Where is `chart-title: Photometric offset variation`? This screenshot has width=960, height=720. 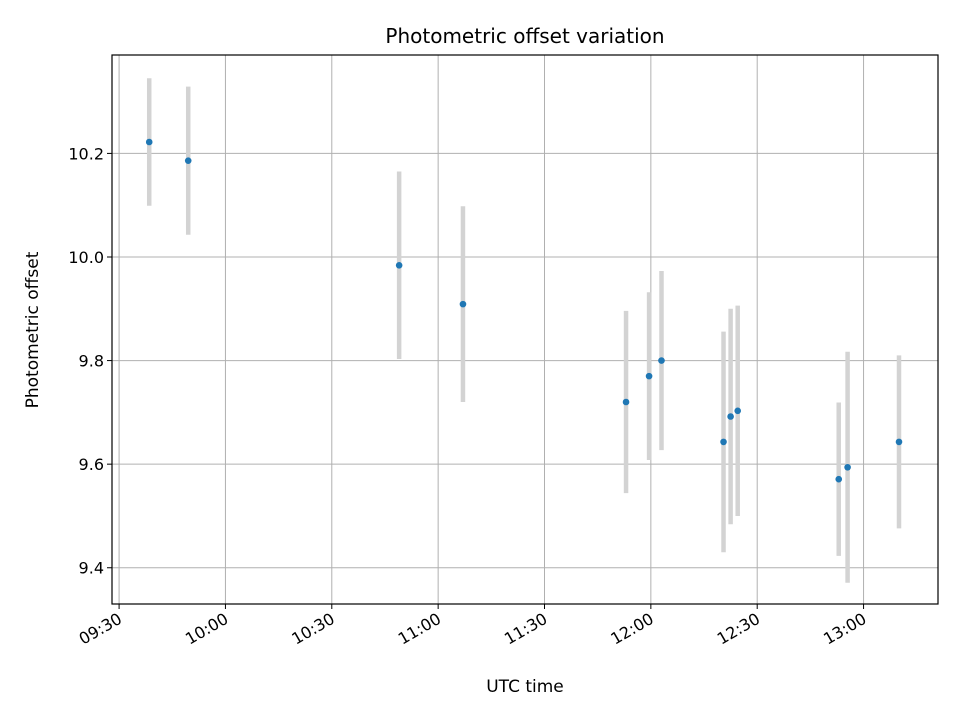
chart-title: Photometric offset variation is located at coordinates (524, 36).